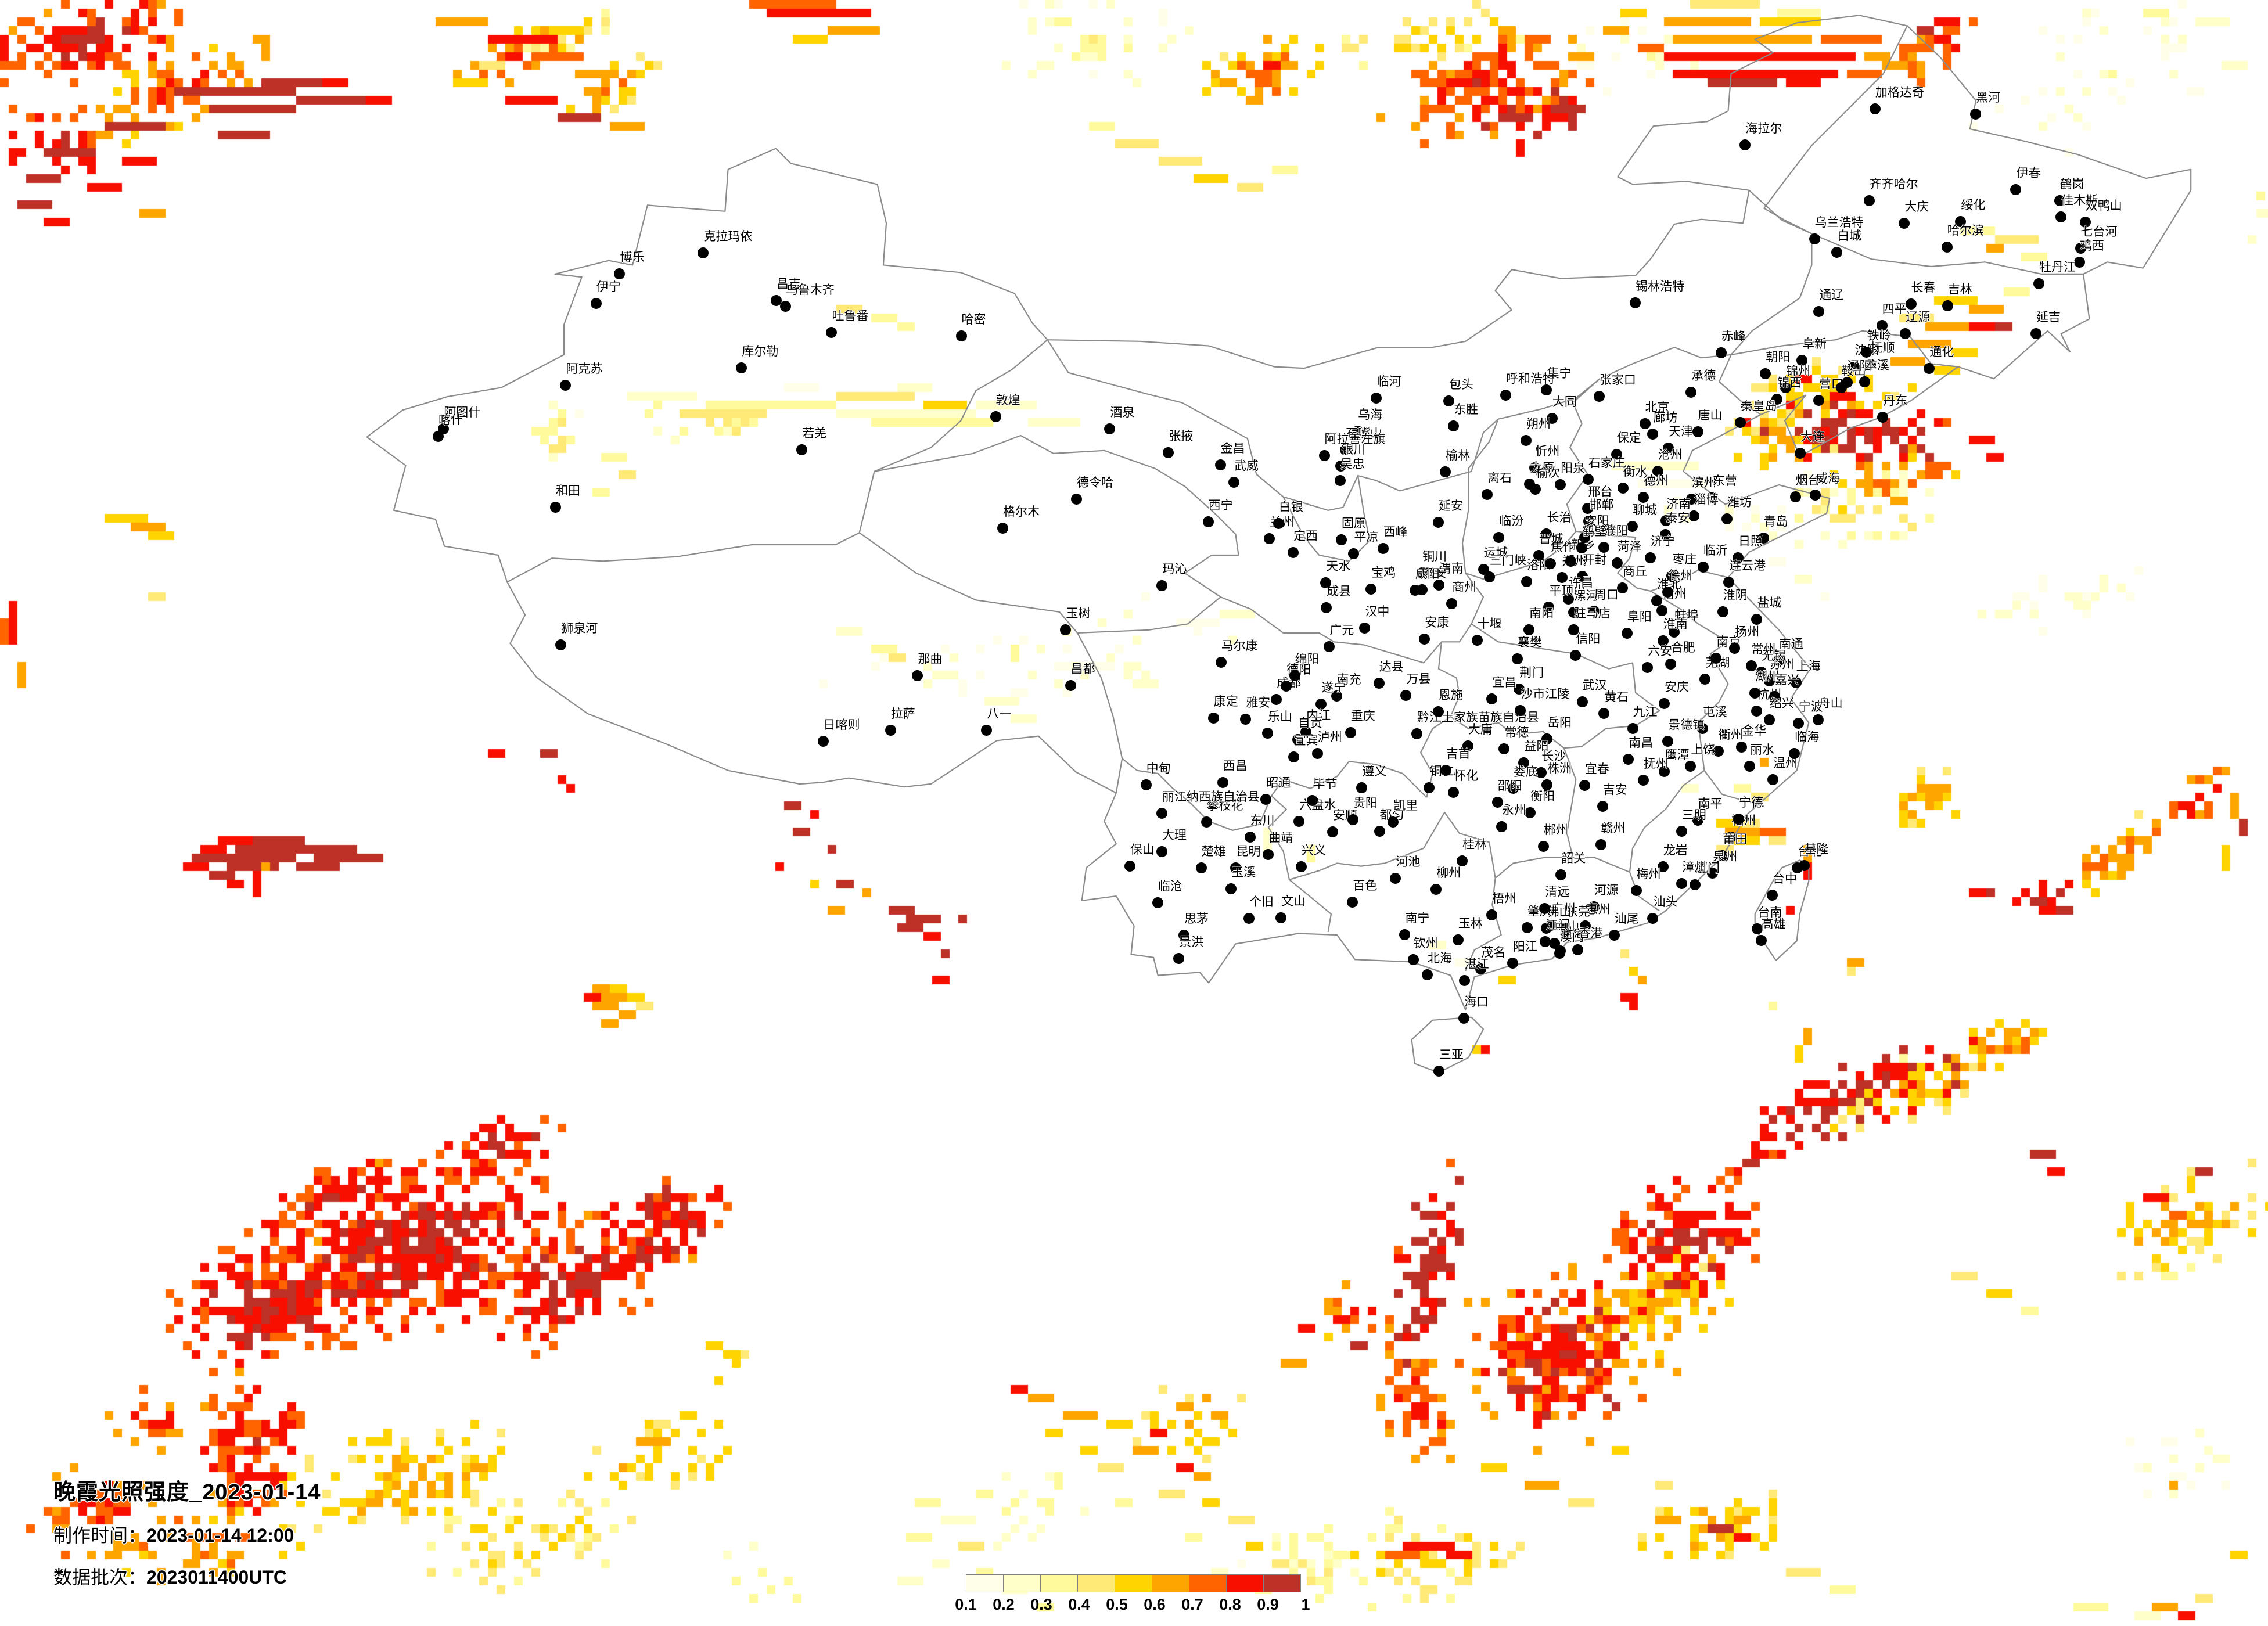 This screenshot has height=1626, width=2268. What do you see at coordinates (1355, 440) in the screenshot?
I see `city-label: 阿拉善左旗` at bounding box center [1355, 440].